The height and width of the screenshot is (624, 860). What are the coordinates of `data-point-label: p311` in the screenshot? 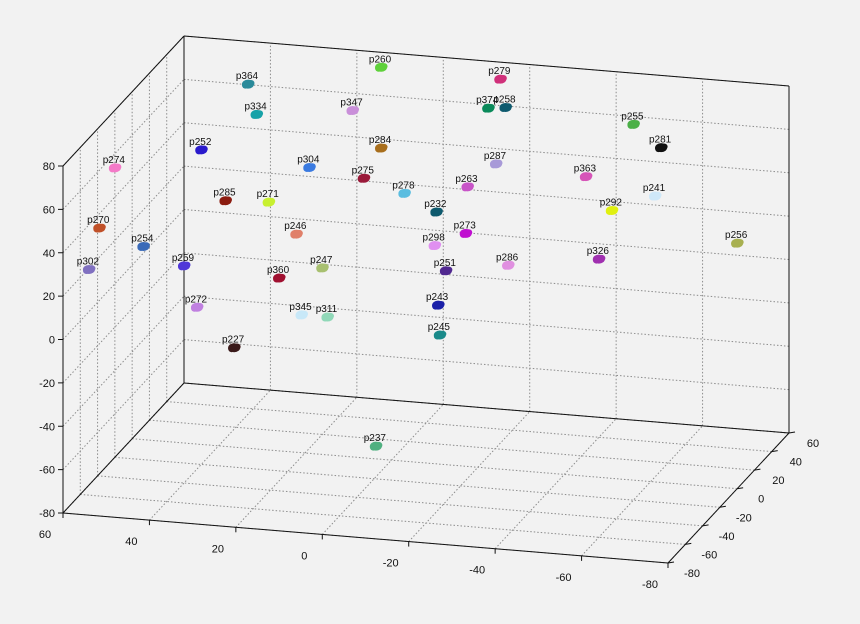 It's located at (327, 309).